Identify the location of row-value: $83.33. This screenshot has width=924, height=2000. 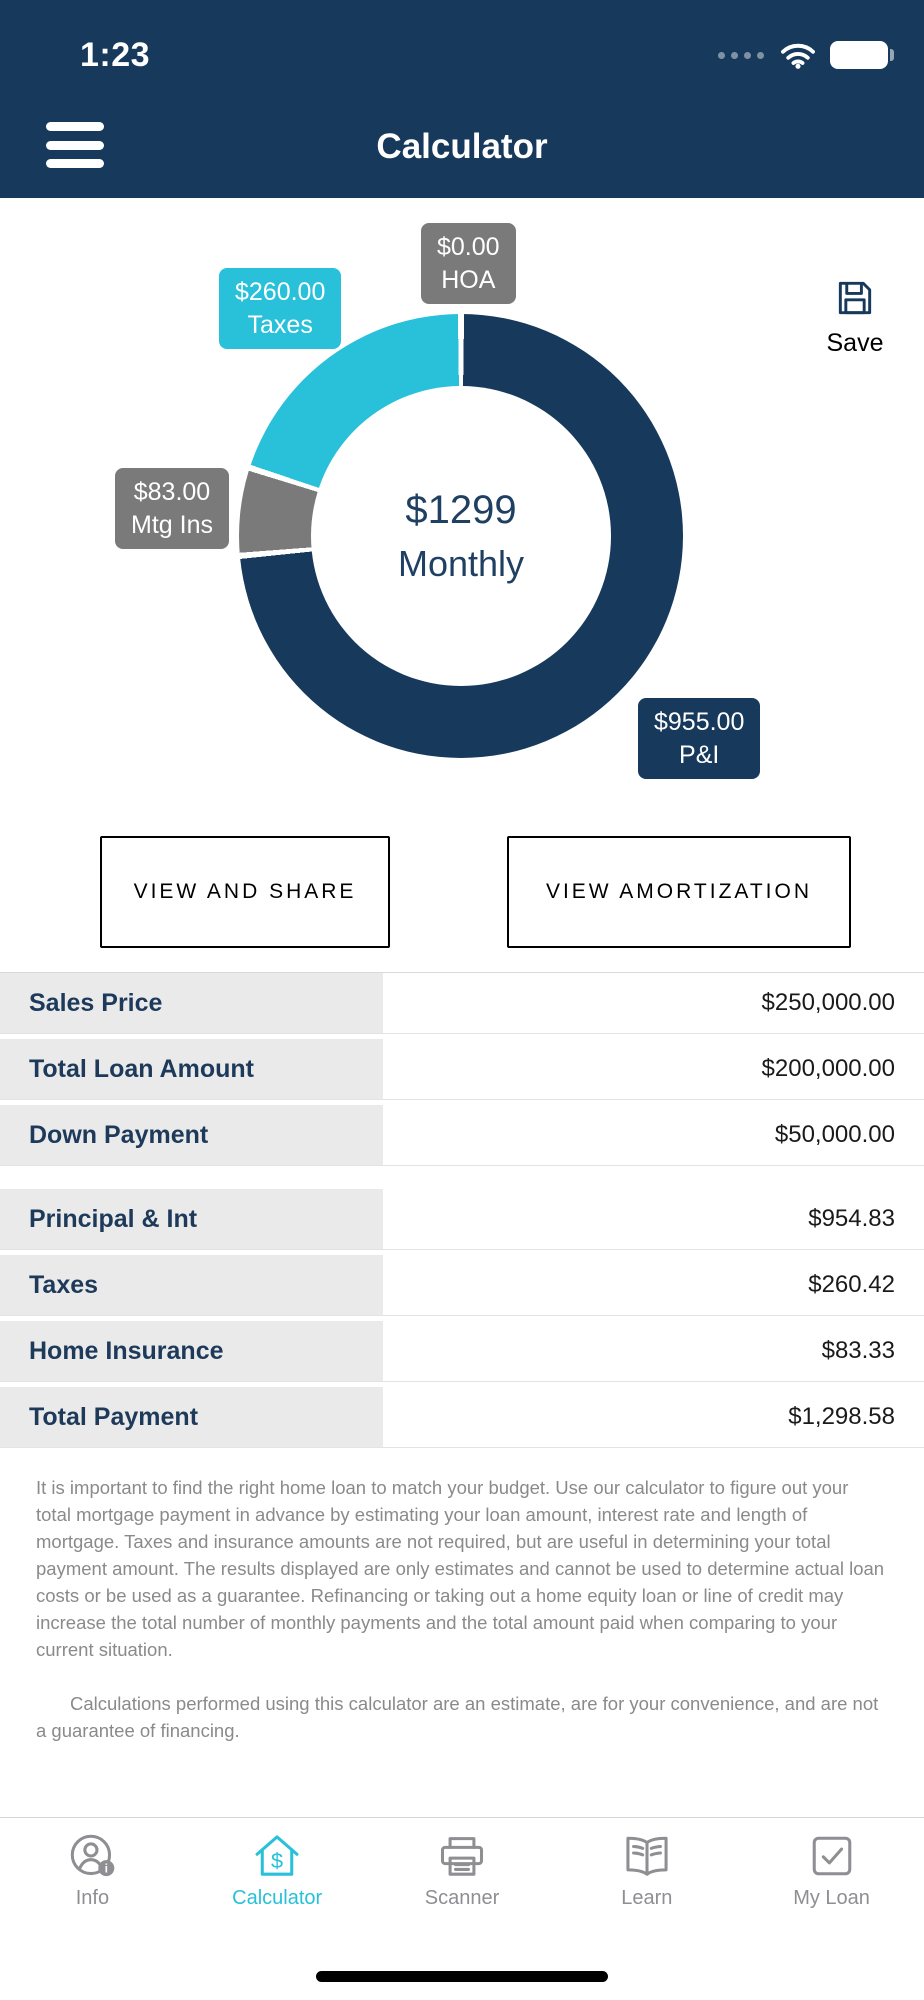
(858, 1350).